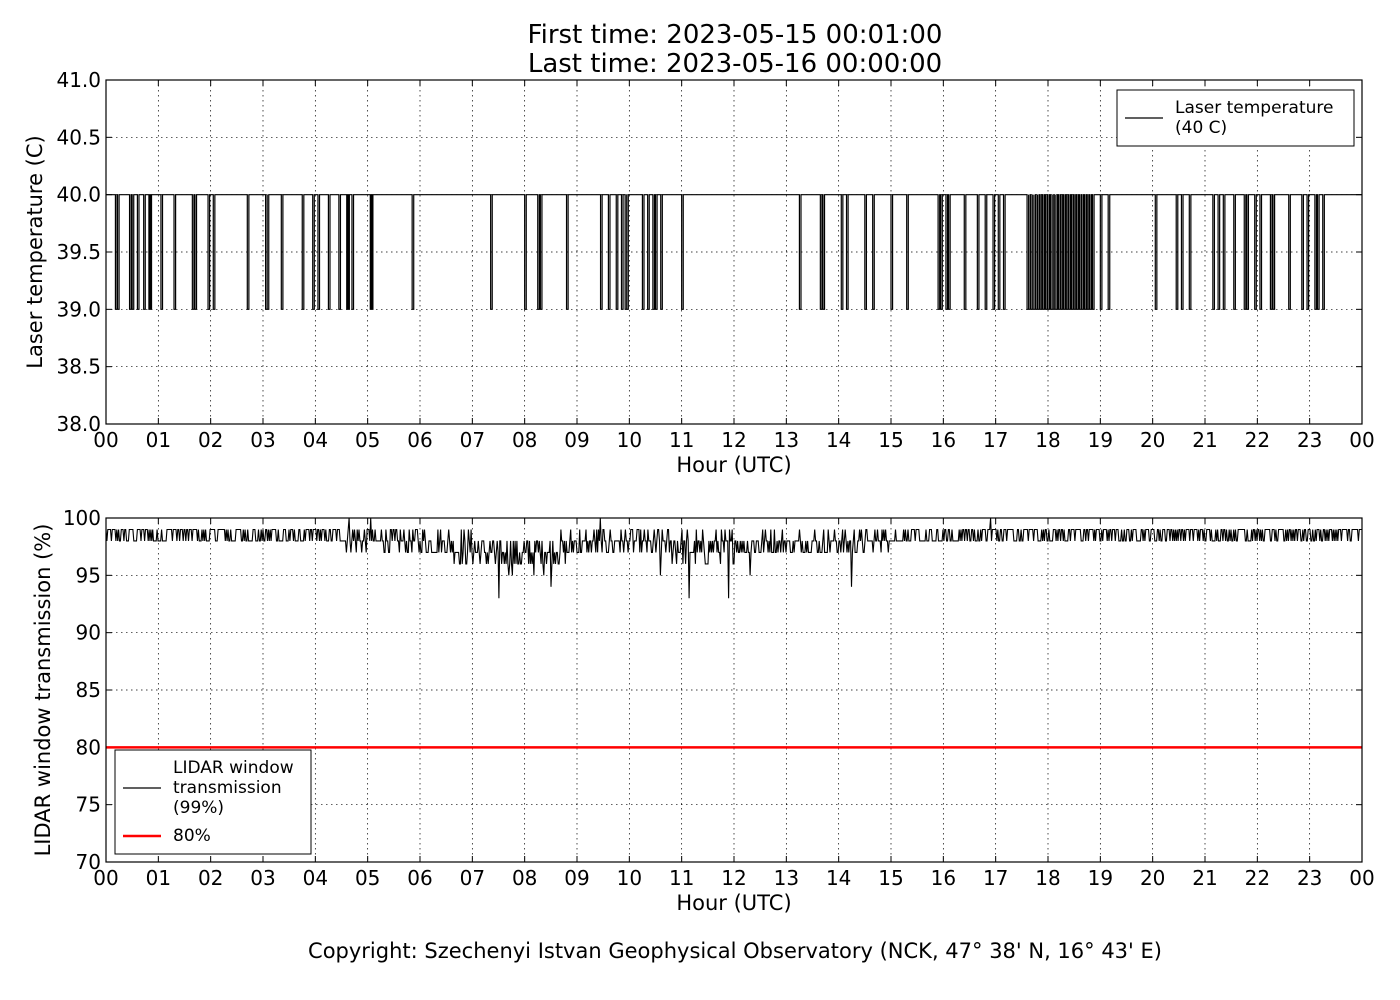  Describe the element at coordinates (1201, 128) in the screenshot. I see `legend-label: (40 C)` at that location.